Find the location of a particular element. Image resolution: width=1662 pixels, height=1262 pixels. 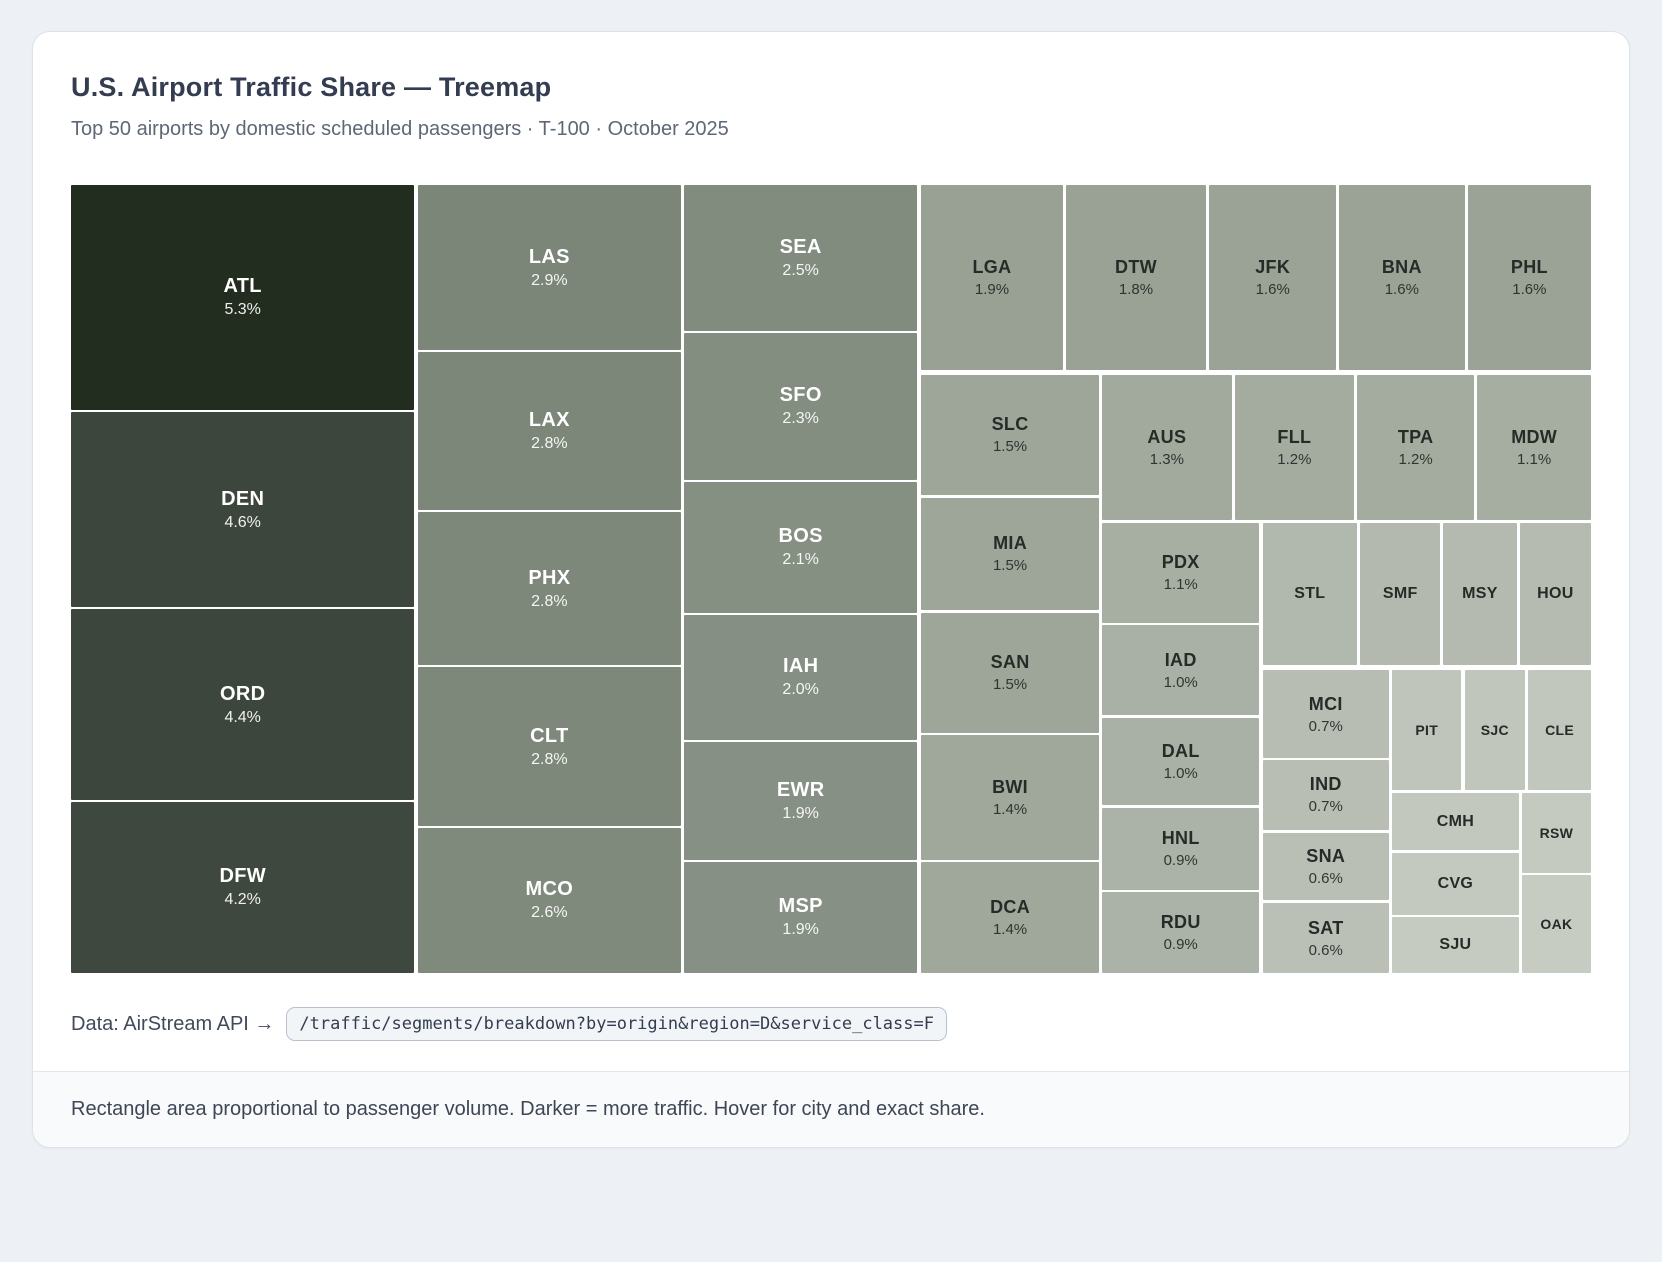

treemap-cell-pit: PIT is located at coordinates (1427, 730).